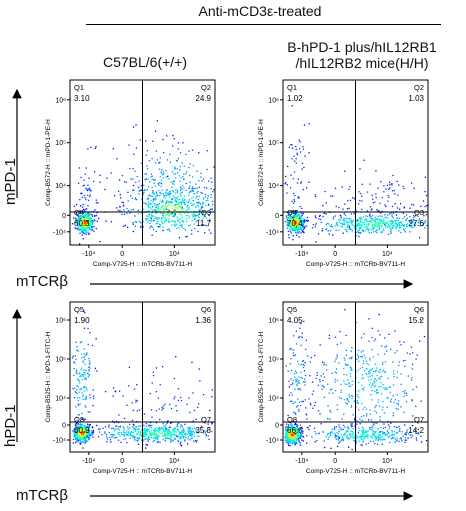 This screenshot has height=511, width=466. Describe the element at coordinates (263, 24) in the screenshot. I see `title-underline` at that location.